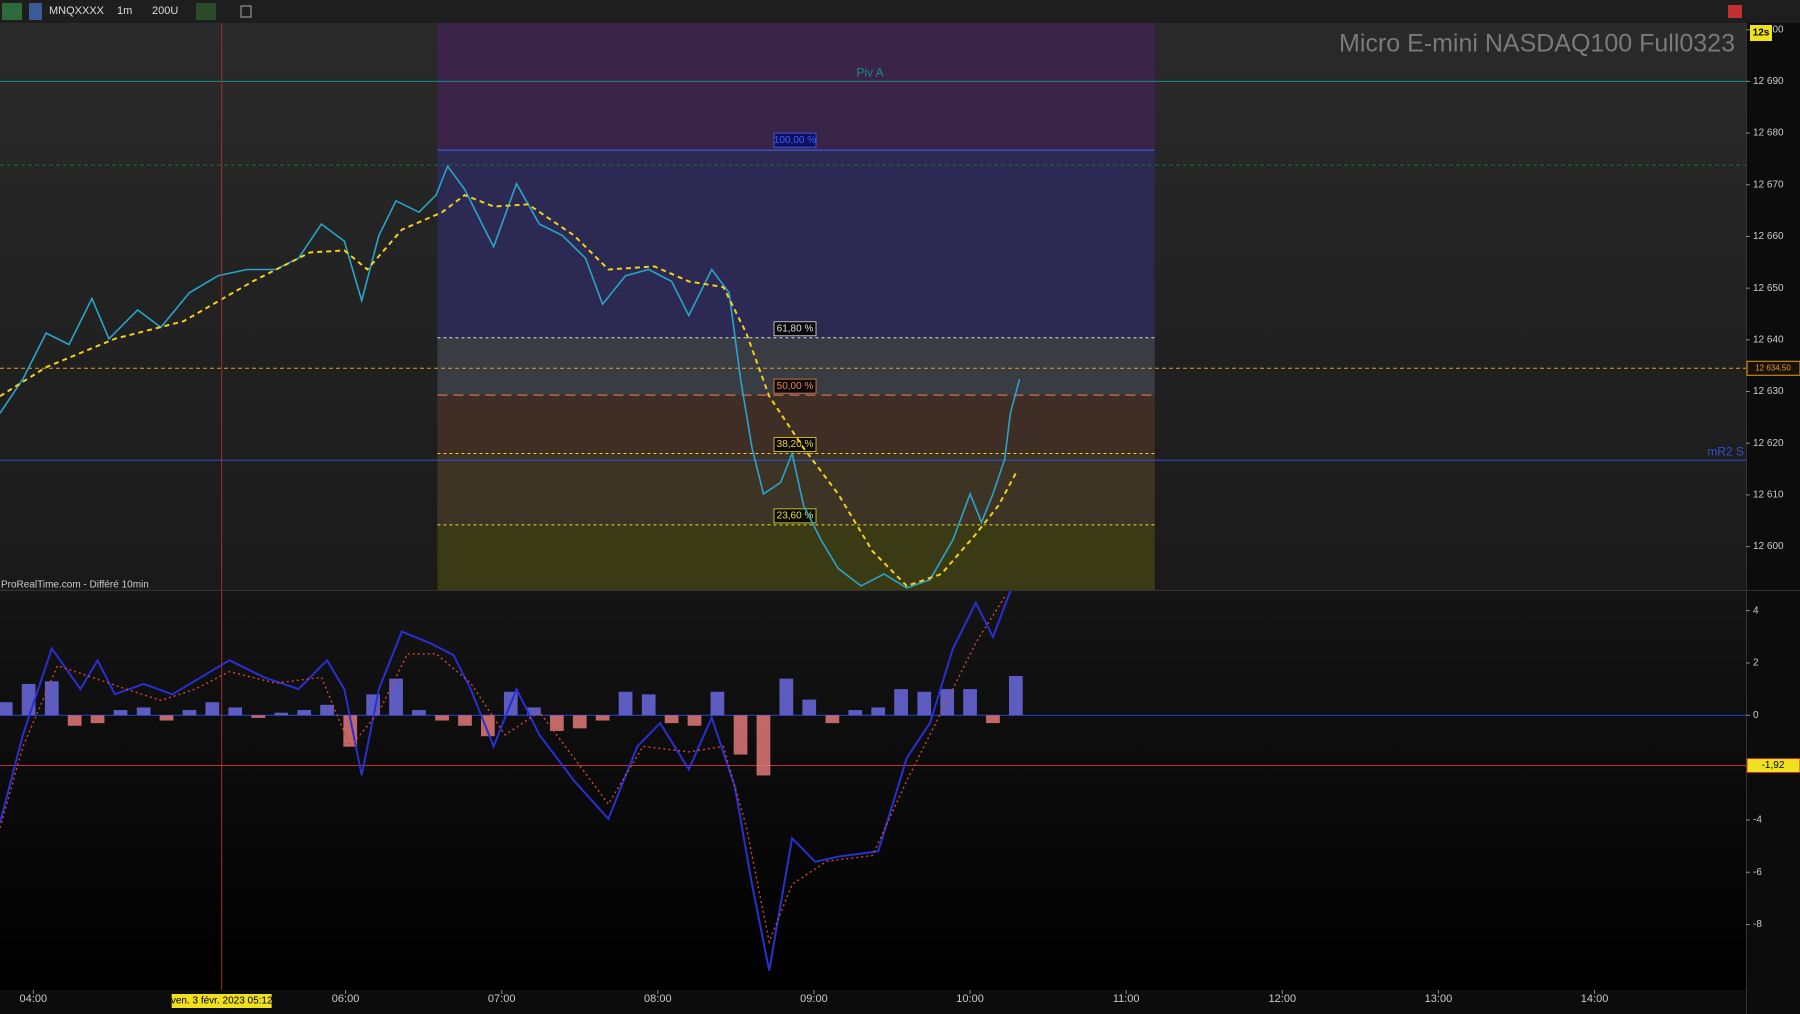 Image resolution: width=1800 pixels, height=1014 pixels. I want to click on x-tick-label: 10:00, so click(970, 999).